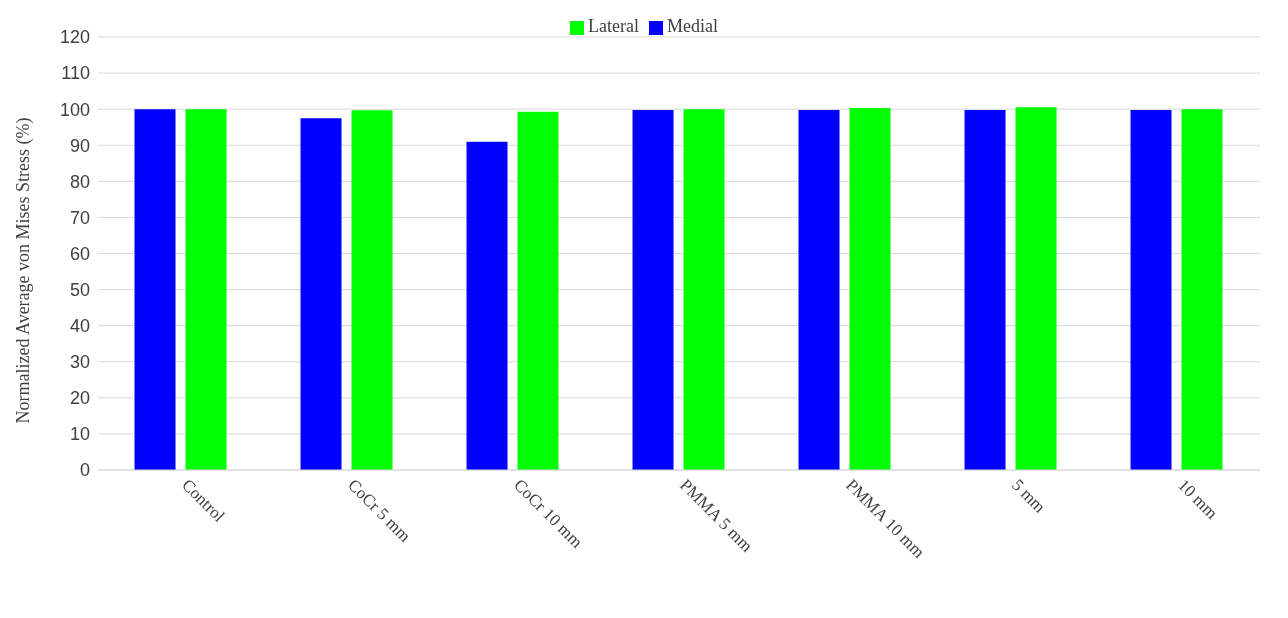 The width and height of the screenshot is (1288, 618). I want to click on y-tick-label: 10, so click(79, 434).